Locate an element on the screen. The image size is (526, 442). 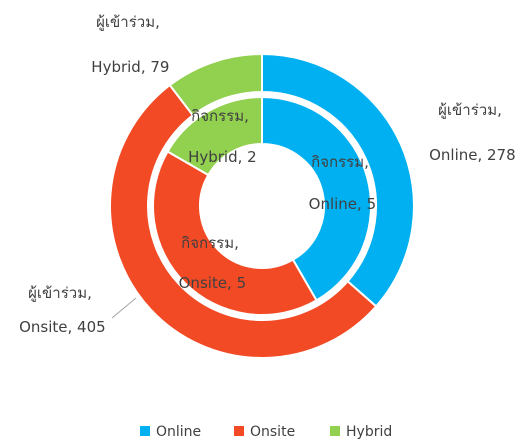
data-label: ผู้เข้าร่วม, Online, 278 is located at coordinates (469, 132).